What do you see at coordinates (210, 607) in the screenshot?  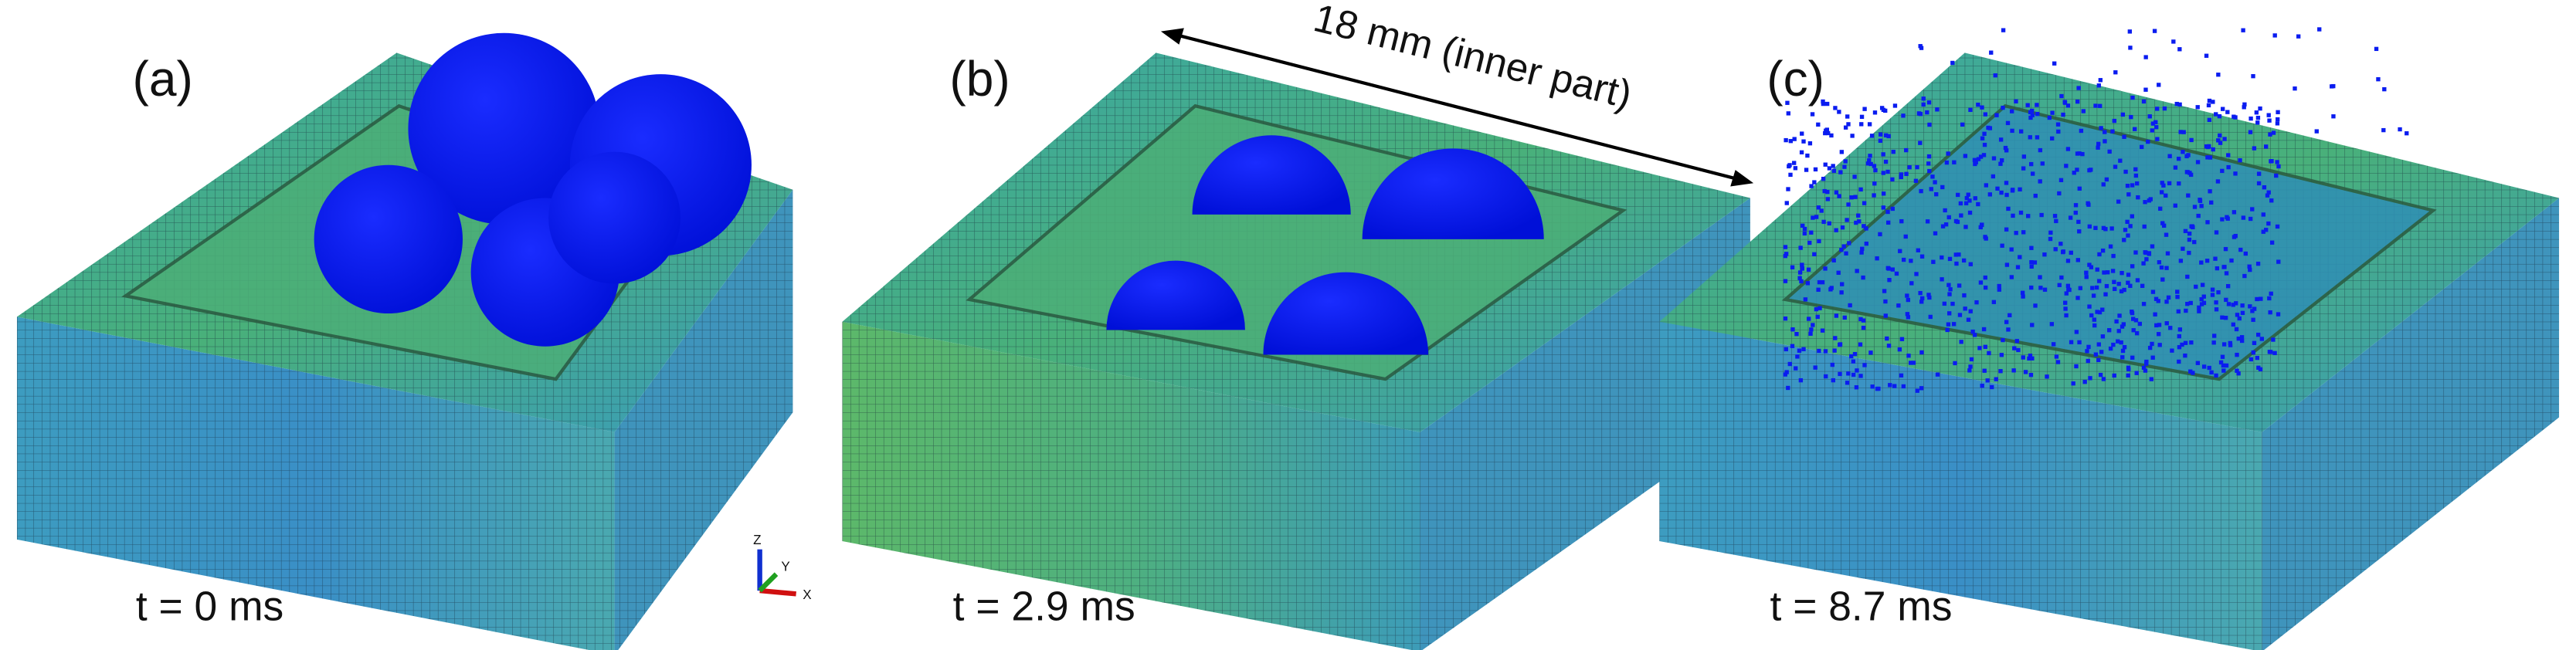 I see `time-label: t = 0 ms` at bounding box center [210, 607].